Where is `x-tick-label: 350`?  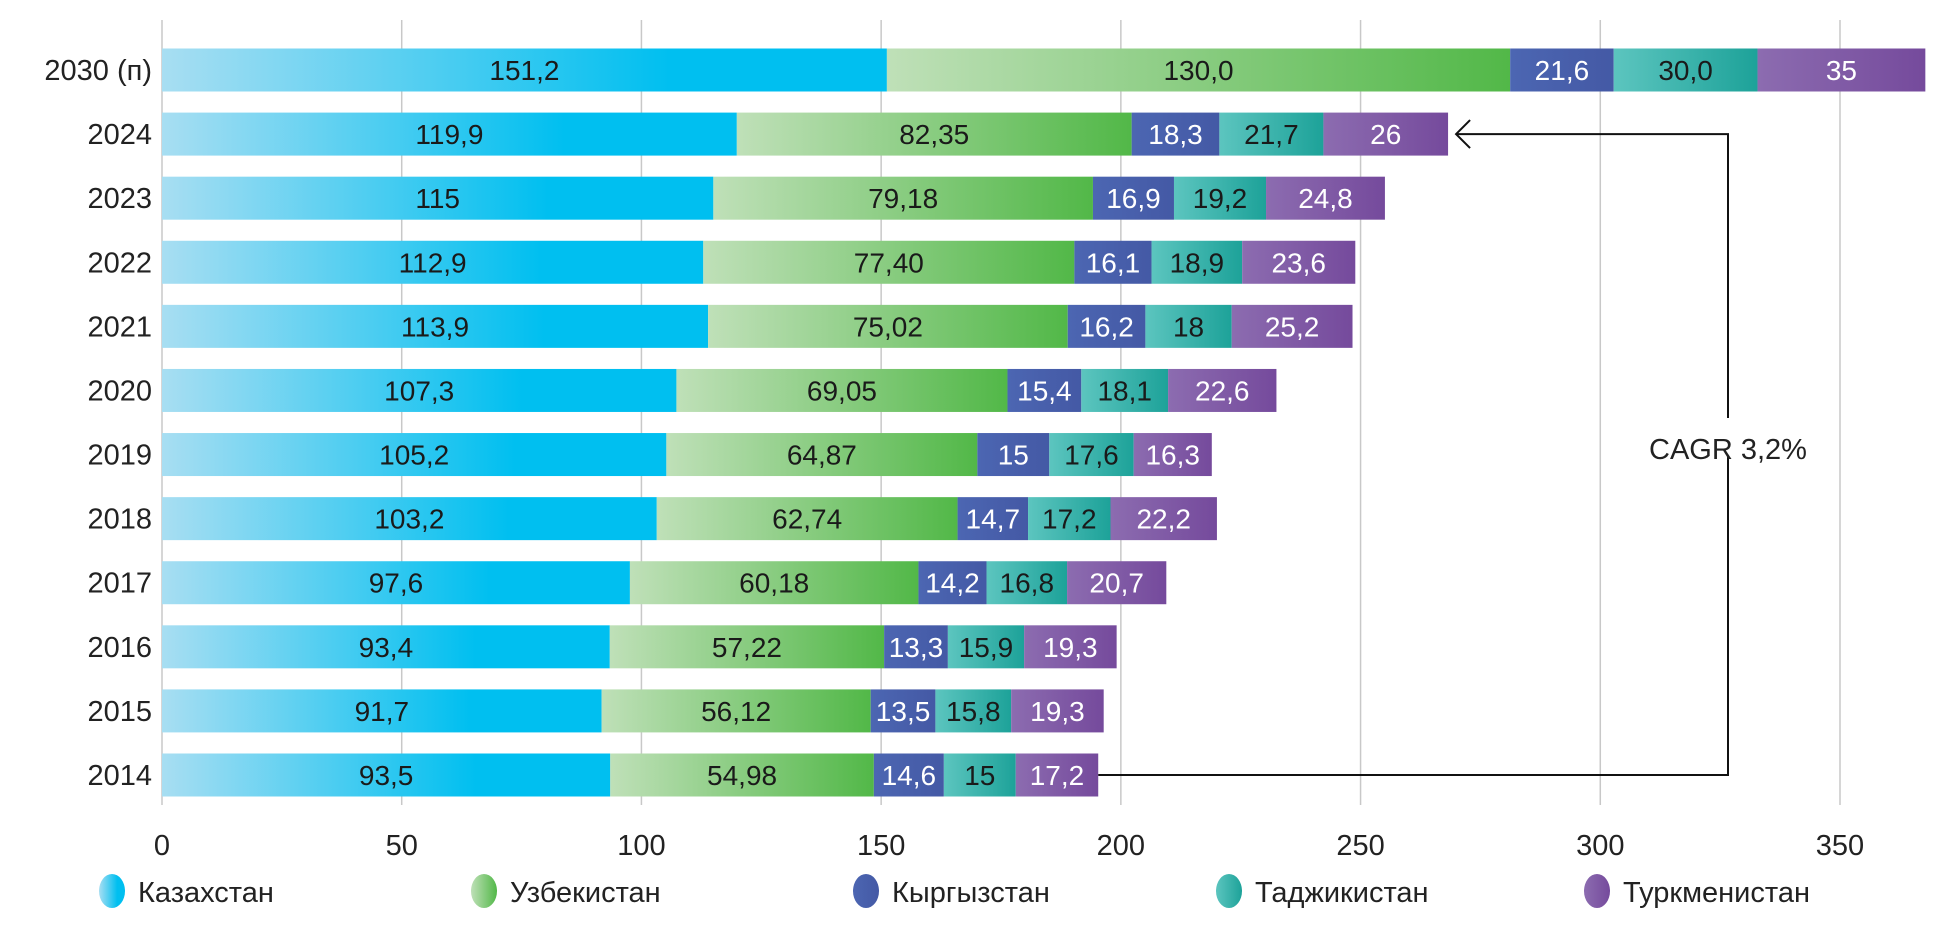
x-tick-label: 350 is located at coordinates (1840, 846).